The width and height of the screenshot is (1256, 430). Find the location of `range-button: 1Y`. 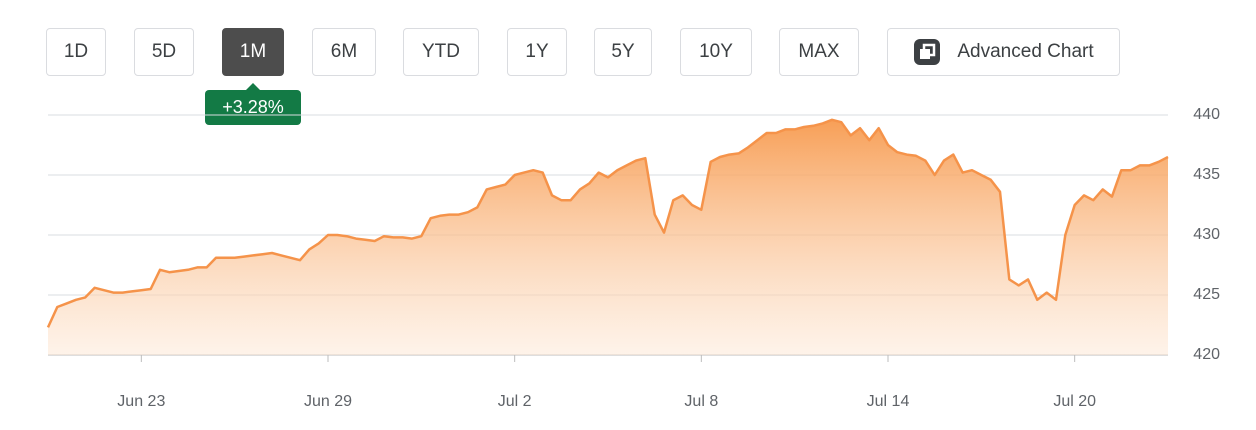

range-button: 1Y is located at coordinates (537, 52).